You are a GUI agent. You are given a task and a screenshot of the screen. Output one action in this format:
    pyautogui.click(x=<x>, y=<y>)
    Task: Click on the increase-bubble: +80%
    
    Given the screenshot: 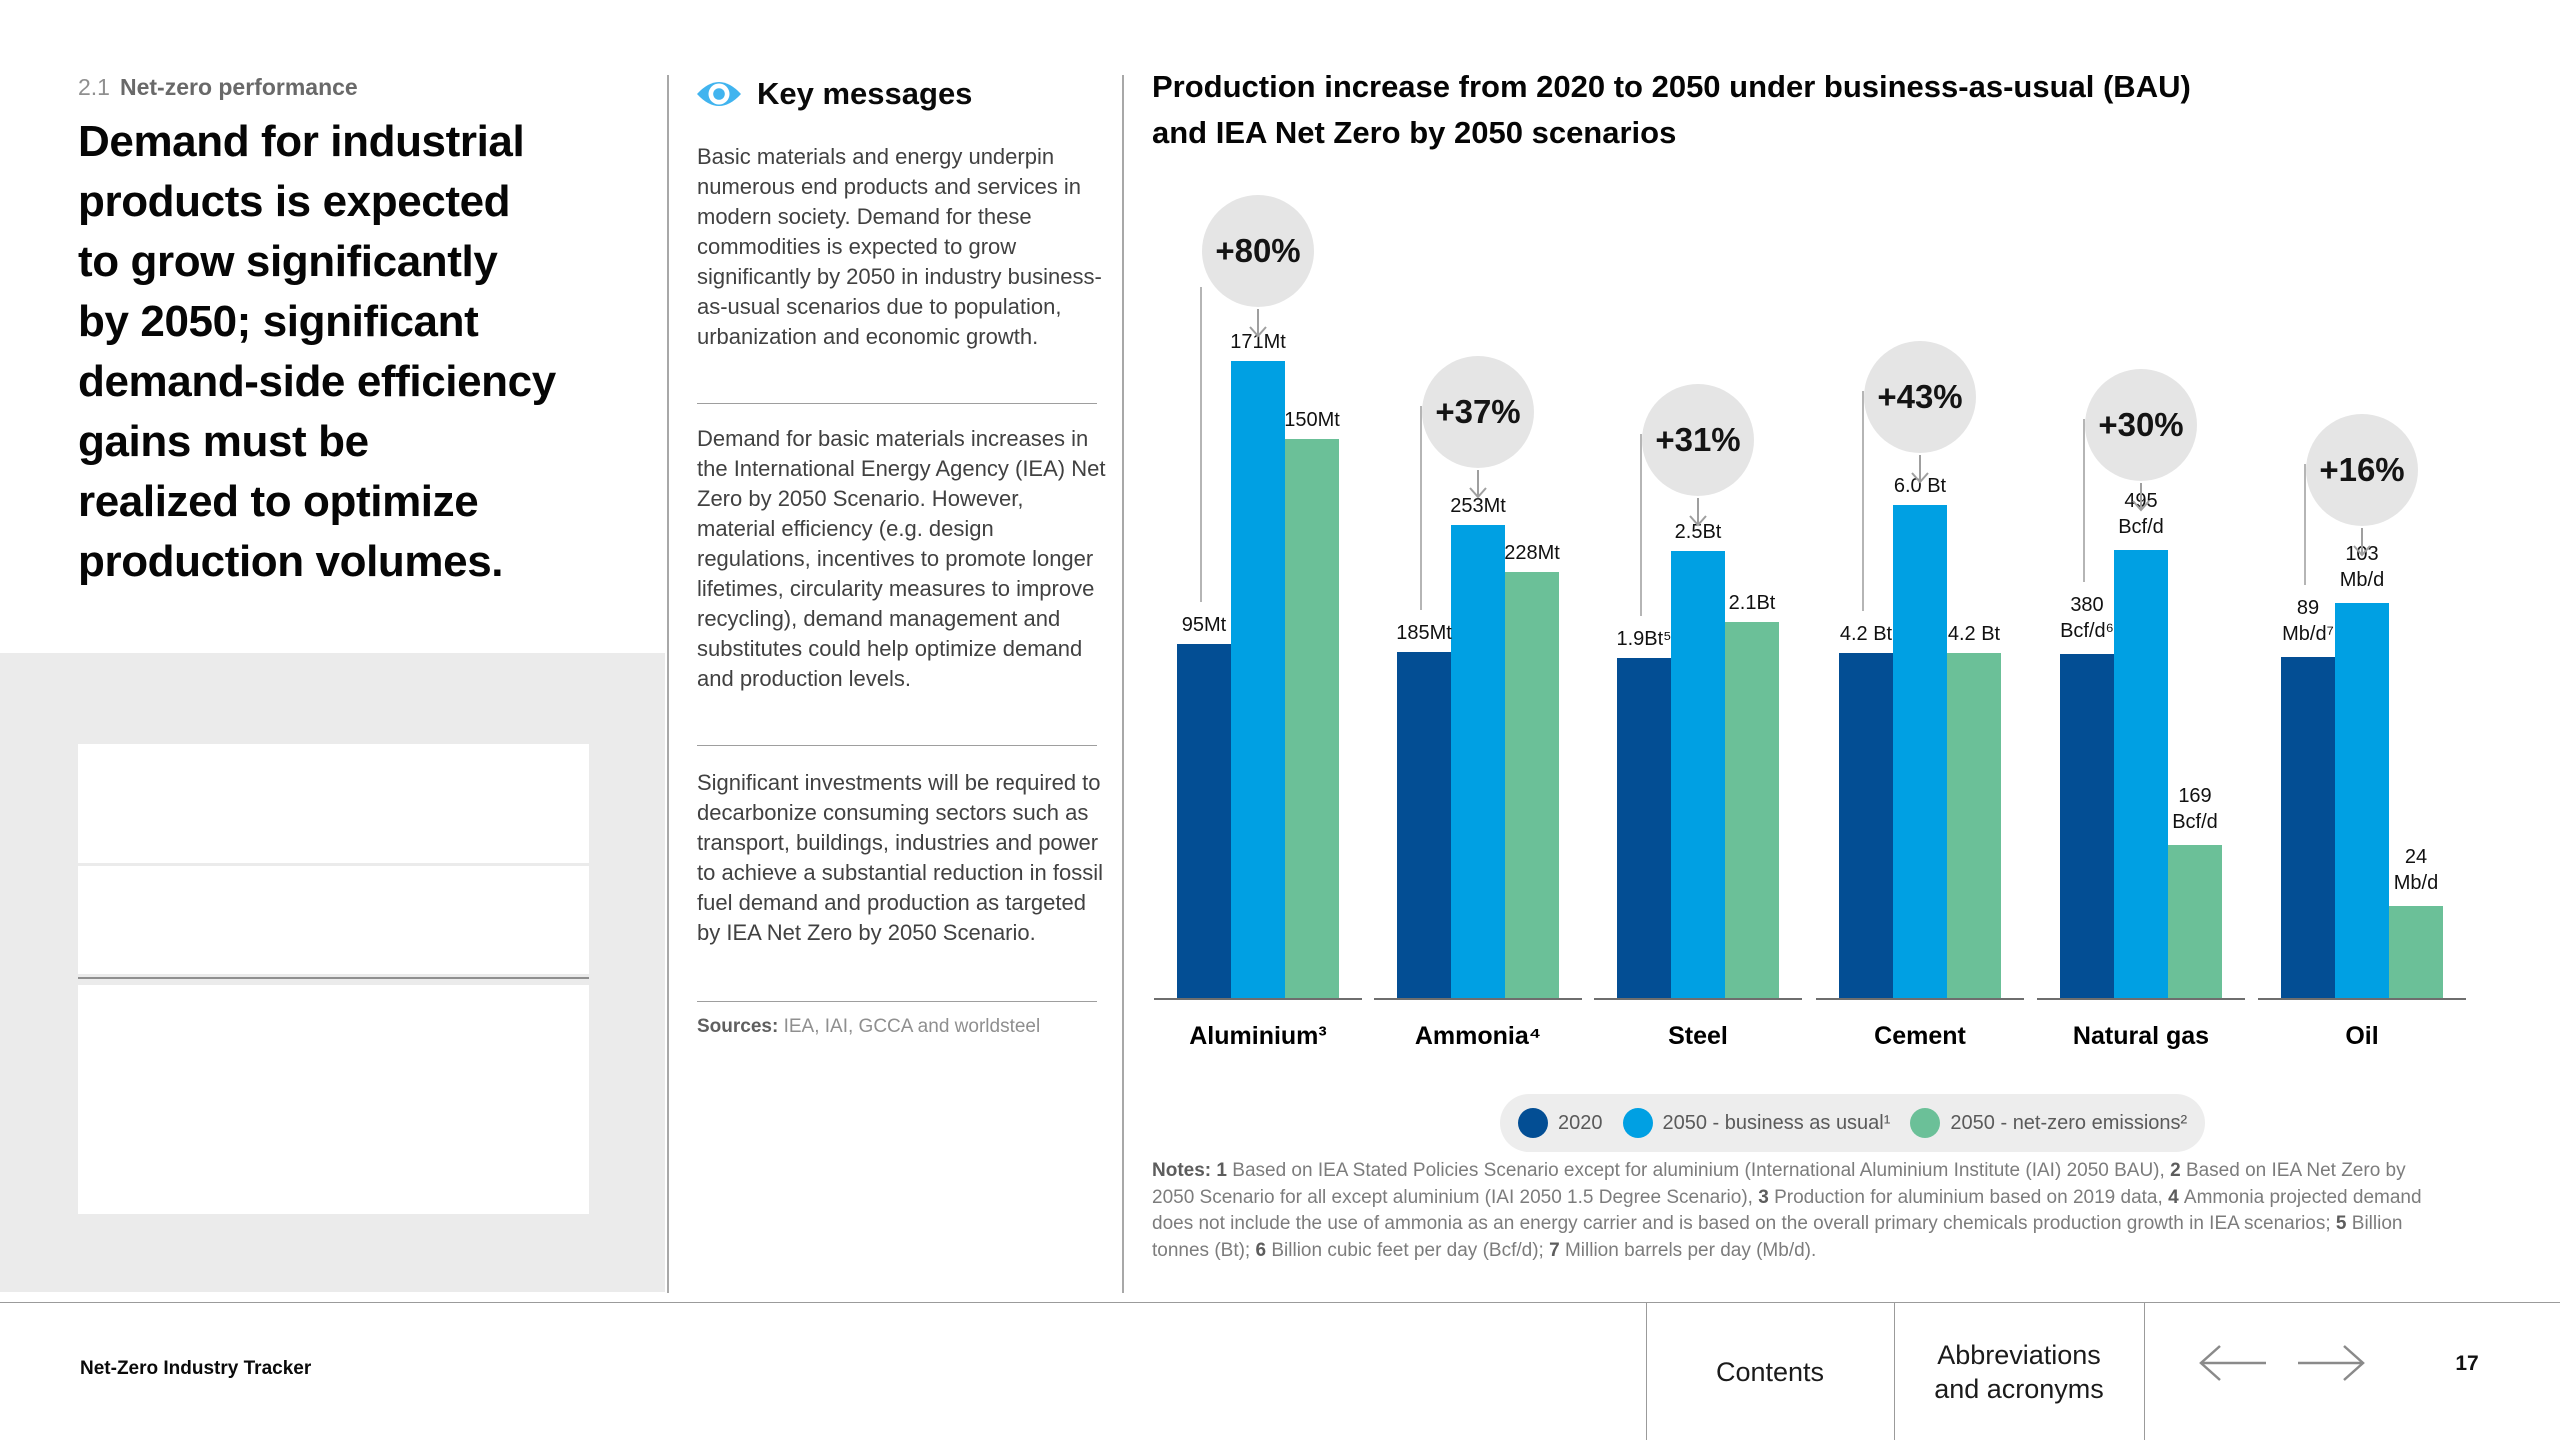 What is the action you would take?
    pyautogui.click(x=1258, y=251)
    